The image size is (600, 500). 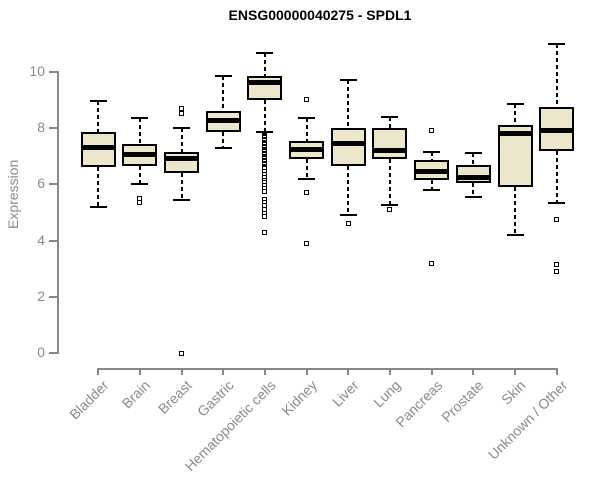 I want to click on y-tick-label: 2, so click(x=41, y=295).